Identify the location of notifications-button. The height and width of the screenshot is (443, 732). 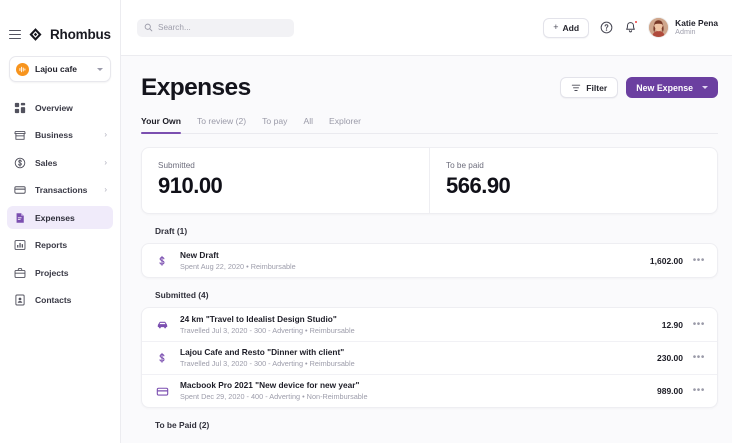
(631, 27).